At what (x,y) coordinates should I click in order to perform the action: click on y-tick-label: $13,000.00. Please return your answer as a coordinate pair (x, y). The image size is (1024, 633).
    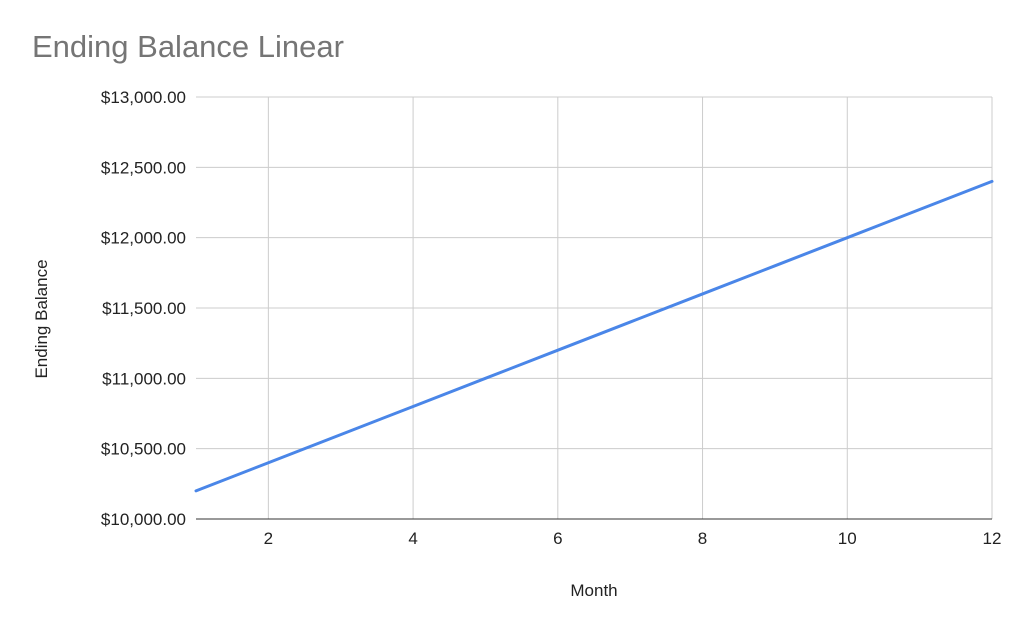
    Looking at the image, I should click on (143, 97).